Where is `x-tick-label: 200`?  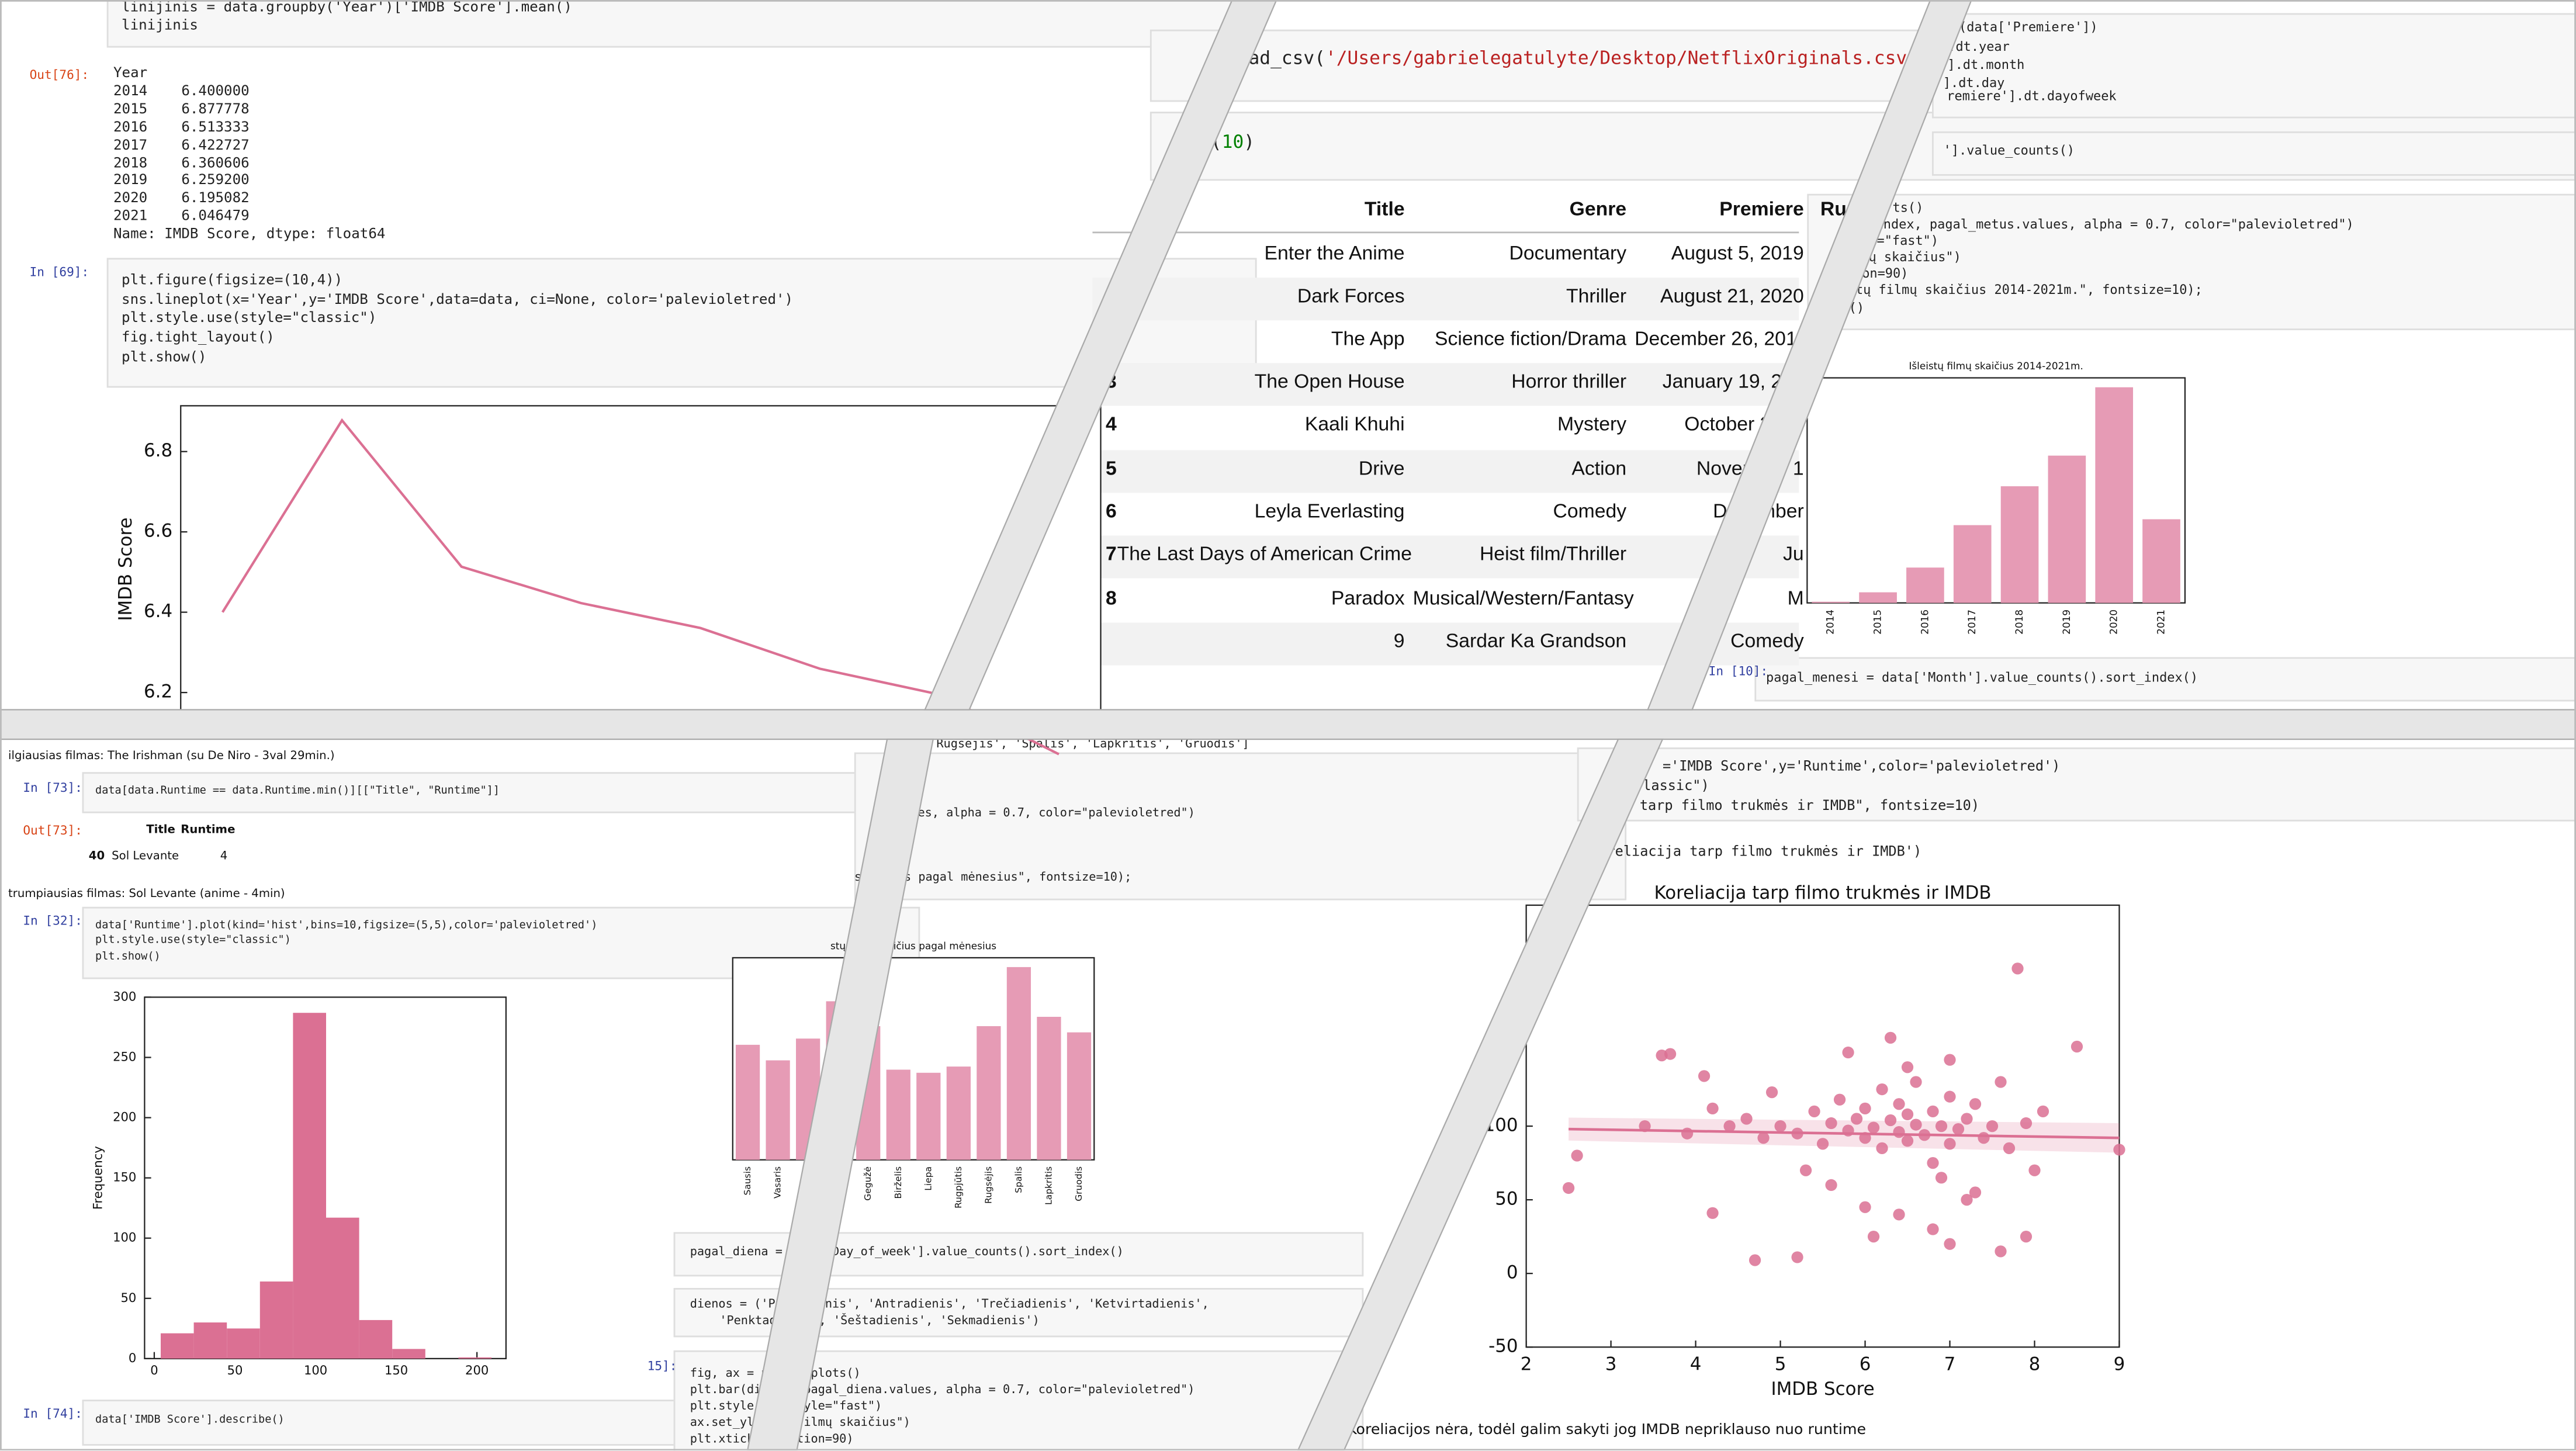 x-tick-label: 200 is located at coordinates (477, 1370).